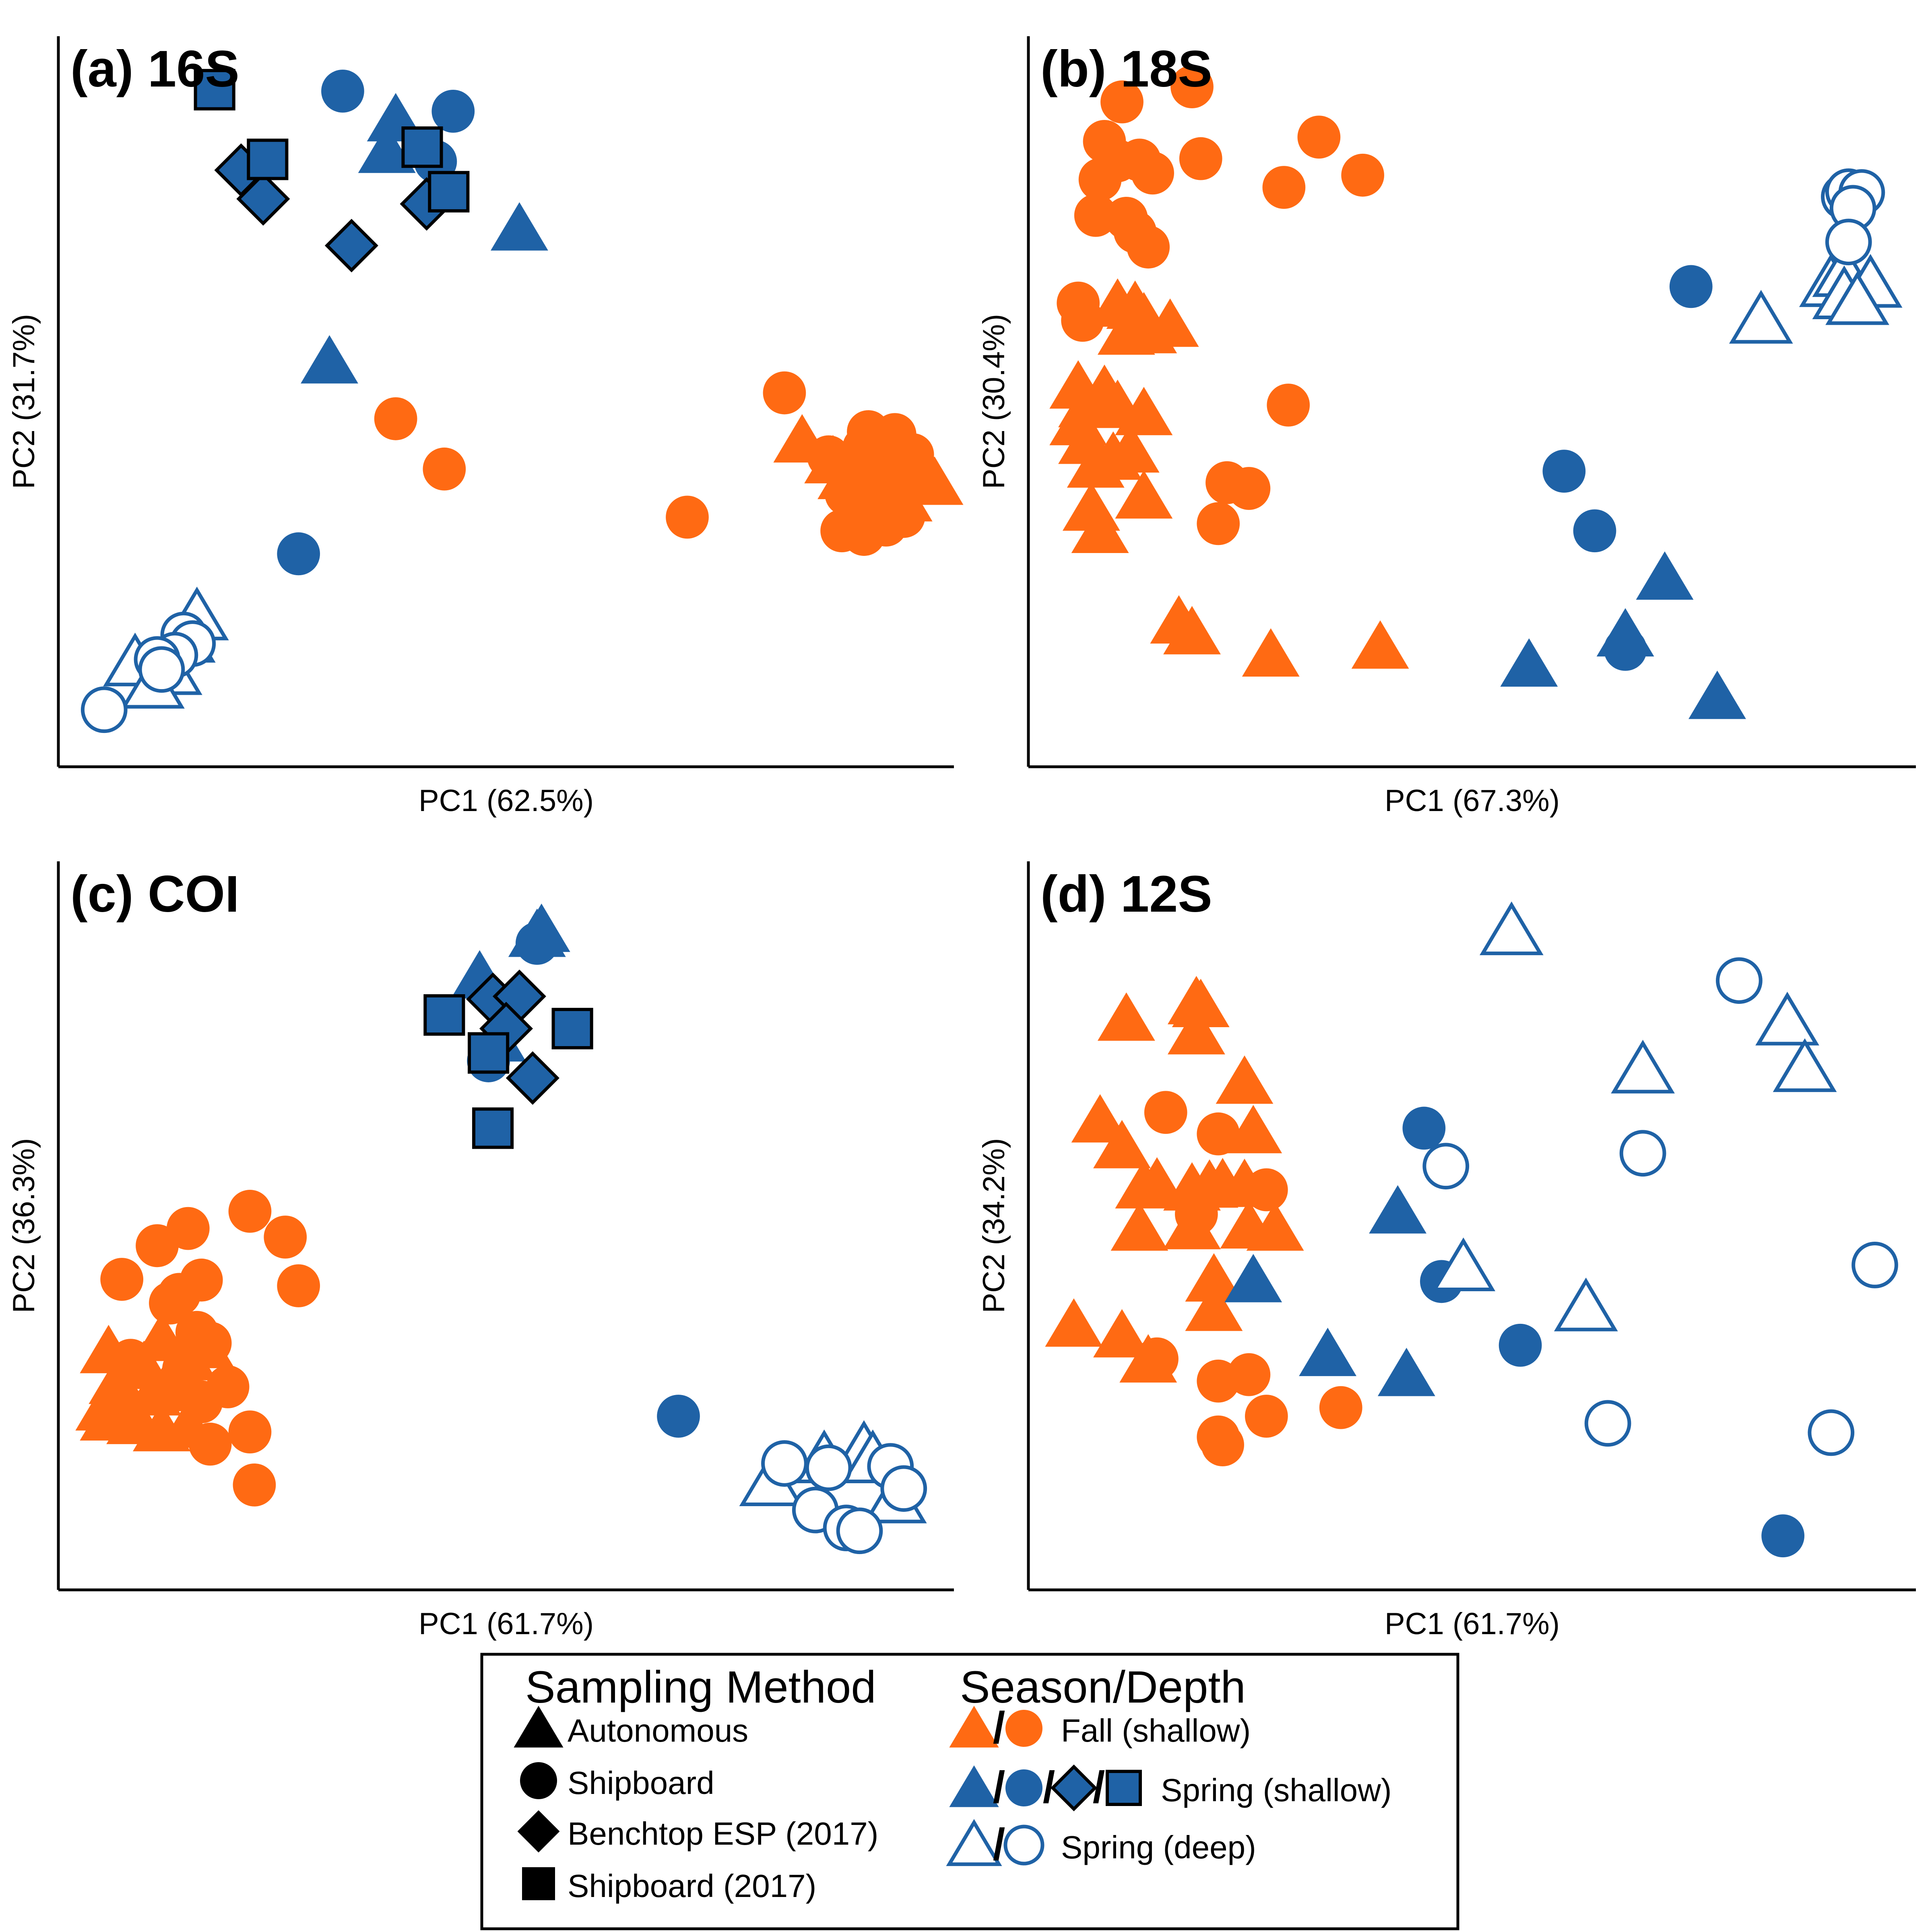  Describe the element at coordinates (641, 1783) in the screenshot. I see `legend-sampling-label: Shipboard` at that location.